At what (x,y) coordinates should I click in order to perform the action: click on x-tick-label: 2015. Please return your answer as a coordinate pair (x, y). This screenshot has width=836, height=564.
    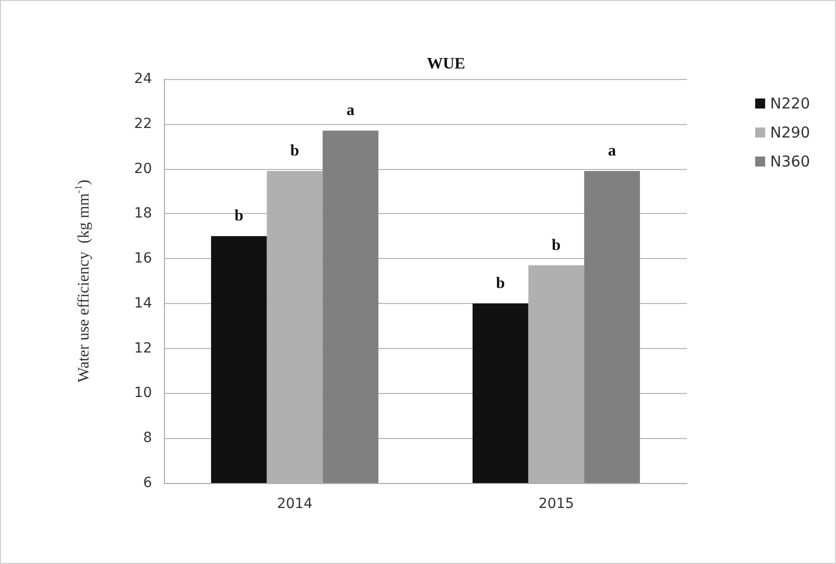
    Looking at the image, I should click on (556, 504).